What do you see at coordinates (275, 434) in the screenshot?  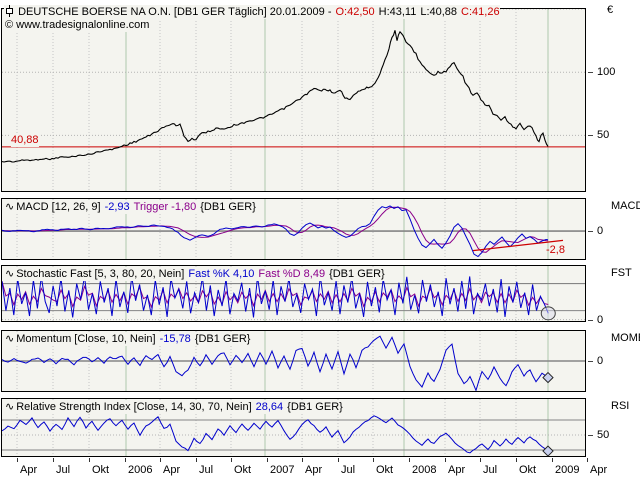 I see `series-rsi` at bounding box center [275, 434].